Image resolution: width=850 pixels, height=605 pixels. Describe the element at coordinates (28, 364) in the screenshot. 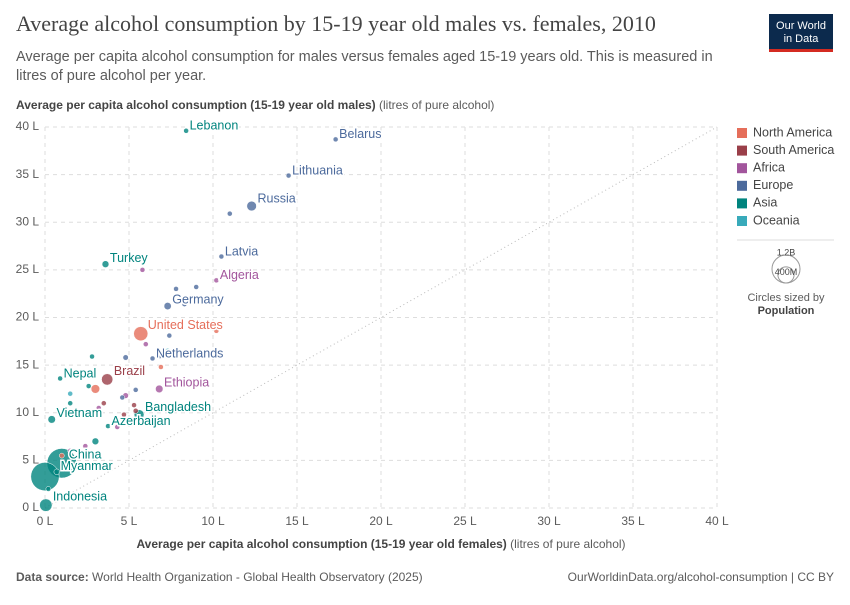

I see `y-tick-label: 15 L` at that location.